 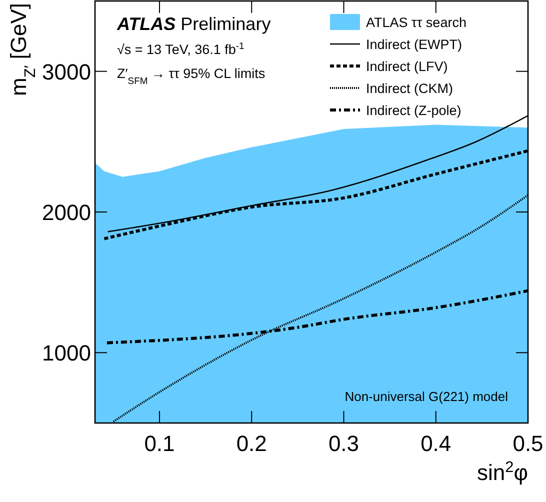 What do you see at coordinates (528, 443) in the screenshot?
I see `x-tick-label: 0.5` at bounding box center [528, 443].